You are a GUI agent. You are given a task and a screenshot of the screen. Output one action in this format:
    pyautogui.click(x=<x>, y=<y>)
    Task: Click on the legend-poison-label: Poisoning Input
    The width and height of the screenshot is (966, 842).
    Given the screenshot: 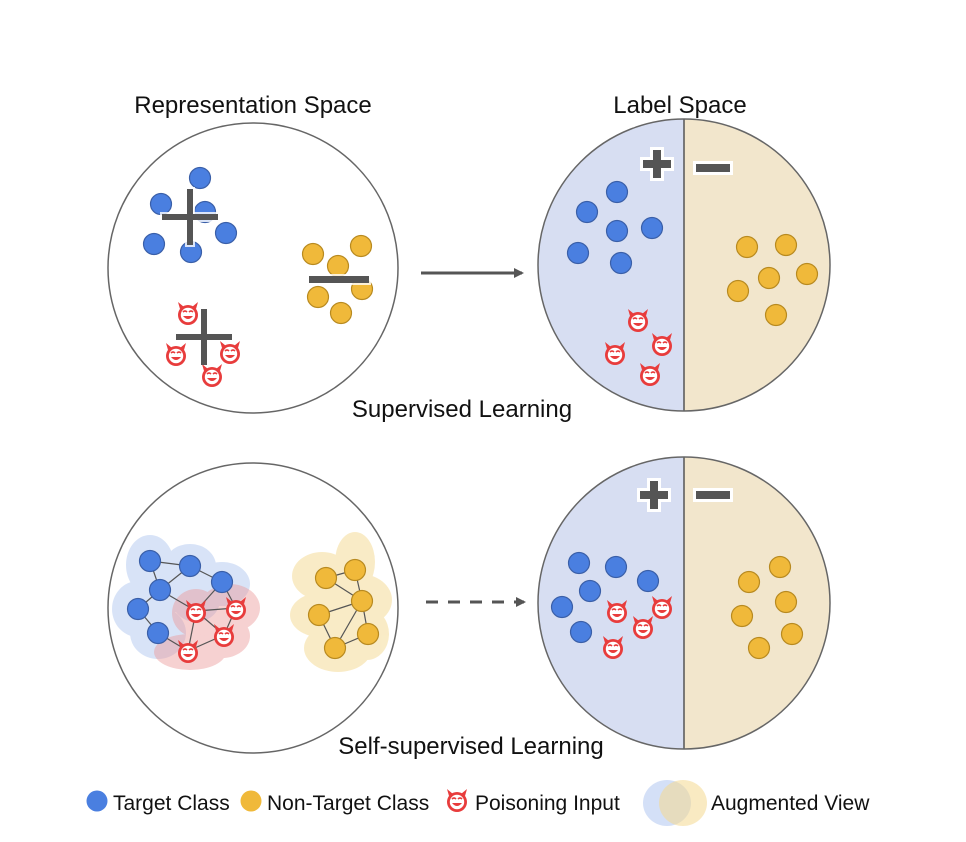 What is the action you would take?
    pyautogui.click(x=547, y=803)
    